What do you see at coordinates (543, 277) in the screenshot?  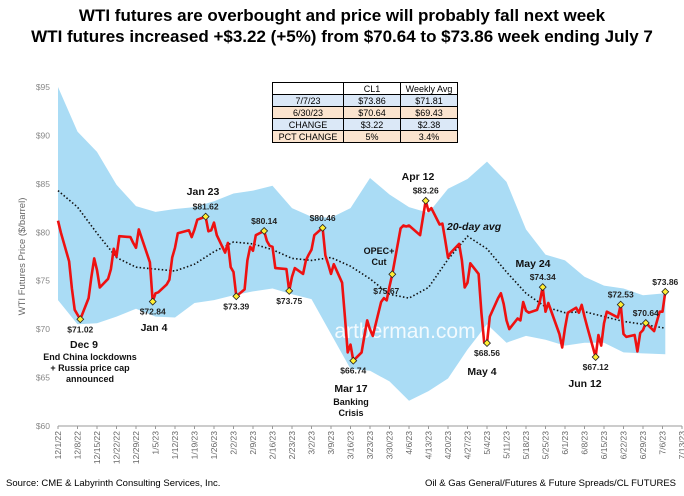 I see `point-value-label: $74.34` at bounding box center [543, 277].